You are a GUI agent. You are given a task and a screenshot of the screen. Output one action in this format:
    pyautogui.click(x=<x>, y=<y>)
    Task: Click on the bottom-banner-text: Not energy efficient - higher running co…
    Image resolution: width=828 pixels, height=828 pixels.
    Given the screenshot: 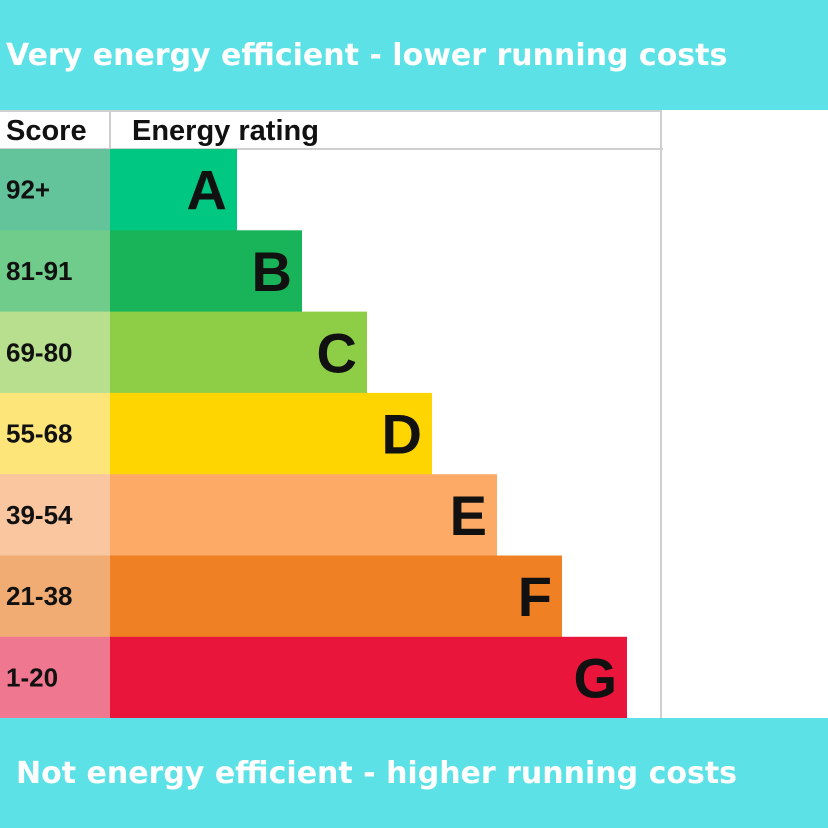 What is the action you would take?
    pyautogui.click(x=377, y=773)
    